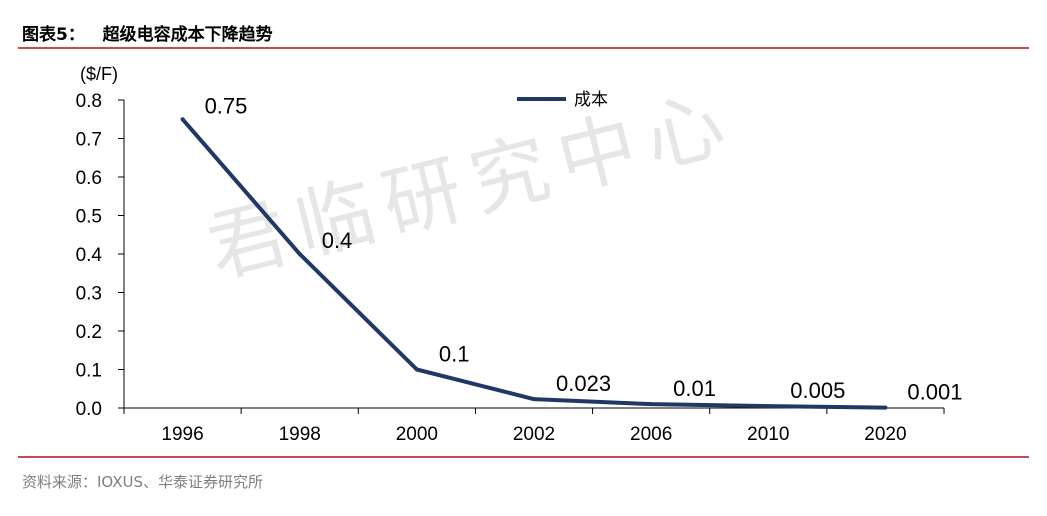 The image size is (1047, 516). What do you see at coordinates (89, 371) in the screenshot?
I see `y-tick-label: 0.1` at bounding box center [89, 371].